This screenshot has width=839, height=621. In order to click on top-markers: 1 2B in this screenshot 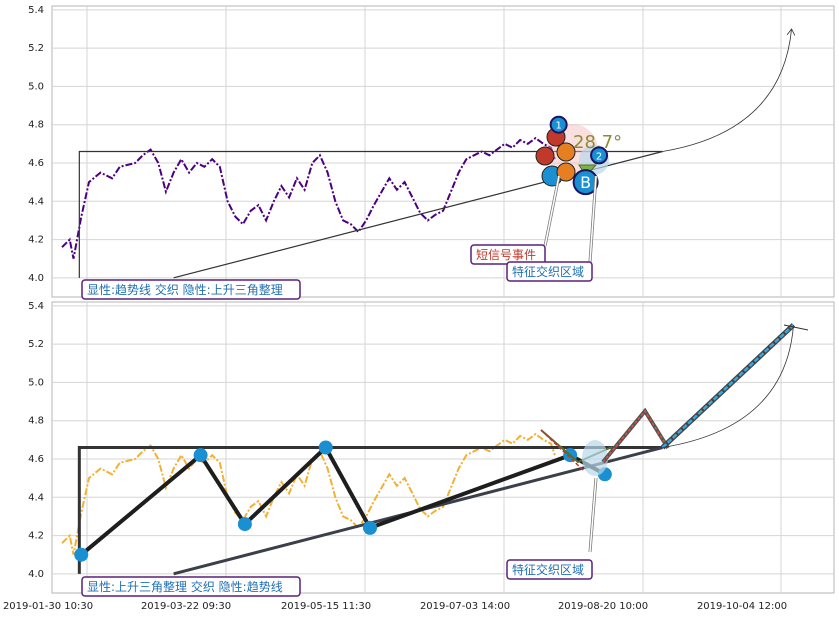, I will do `click(579, 155)`.